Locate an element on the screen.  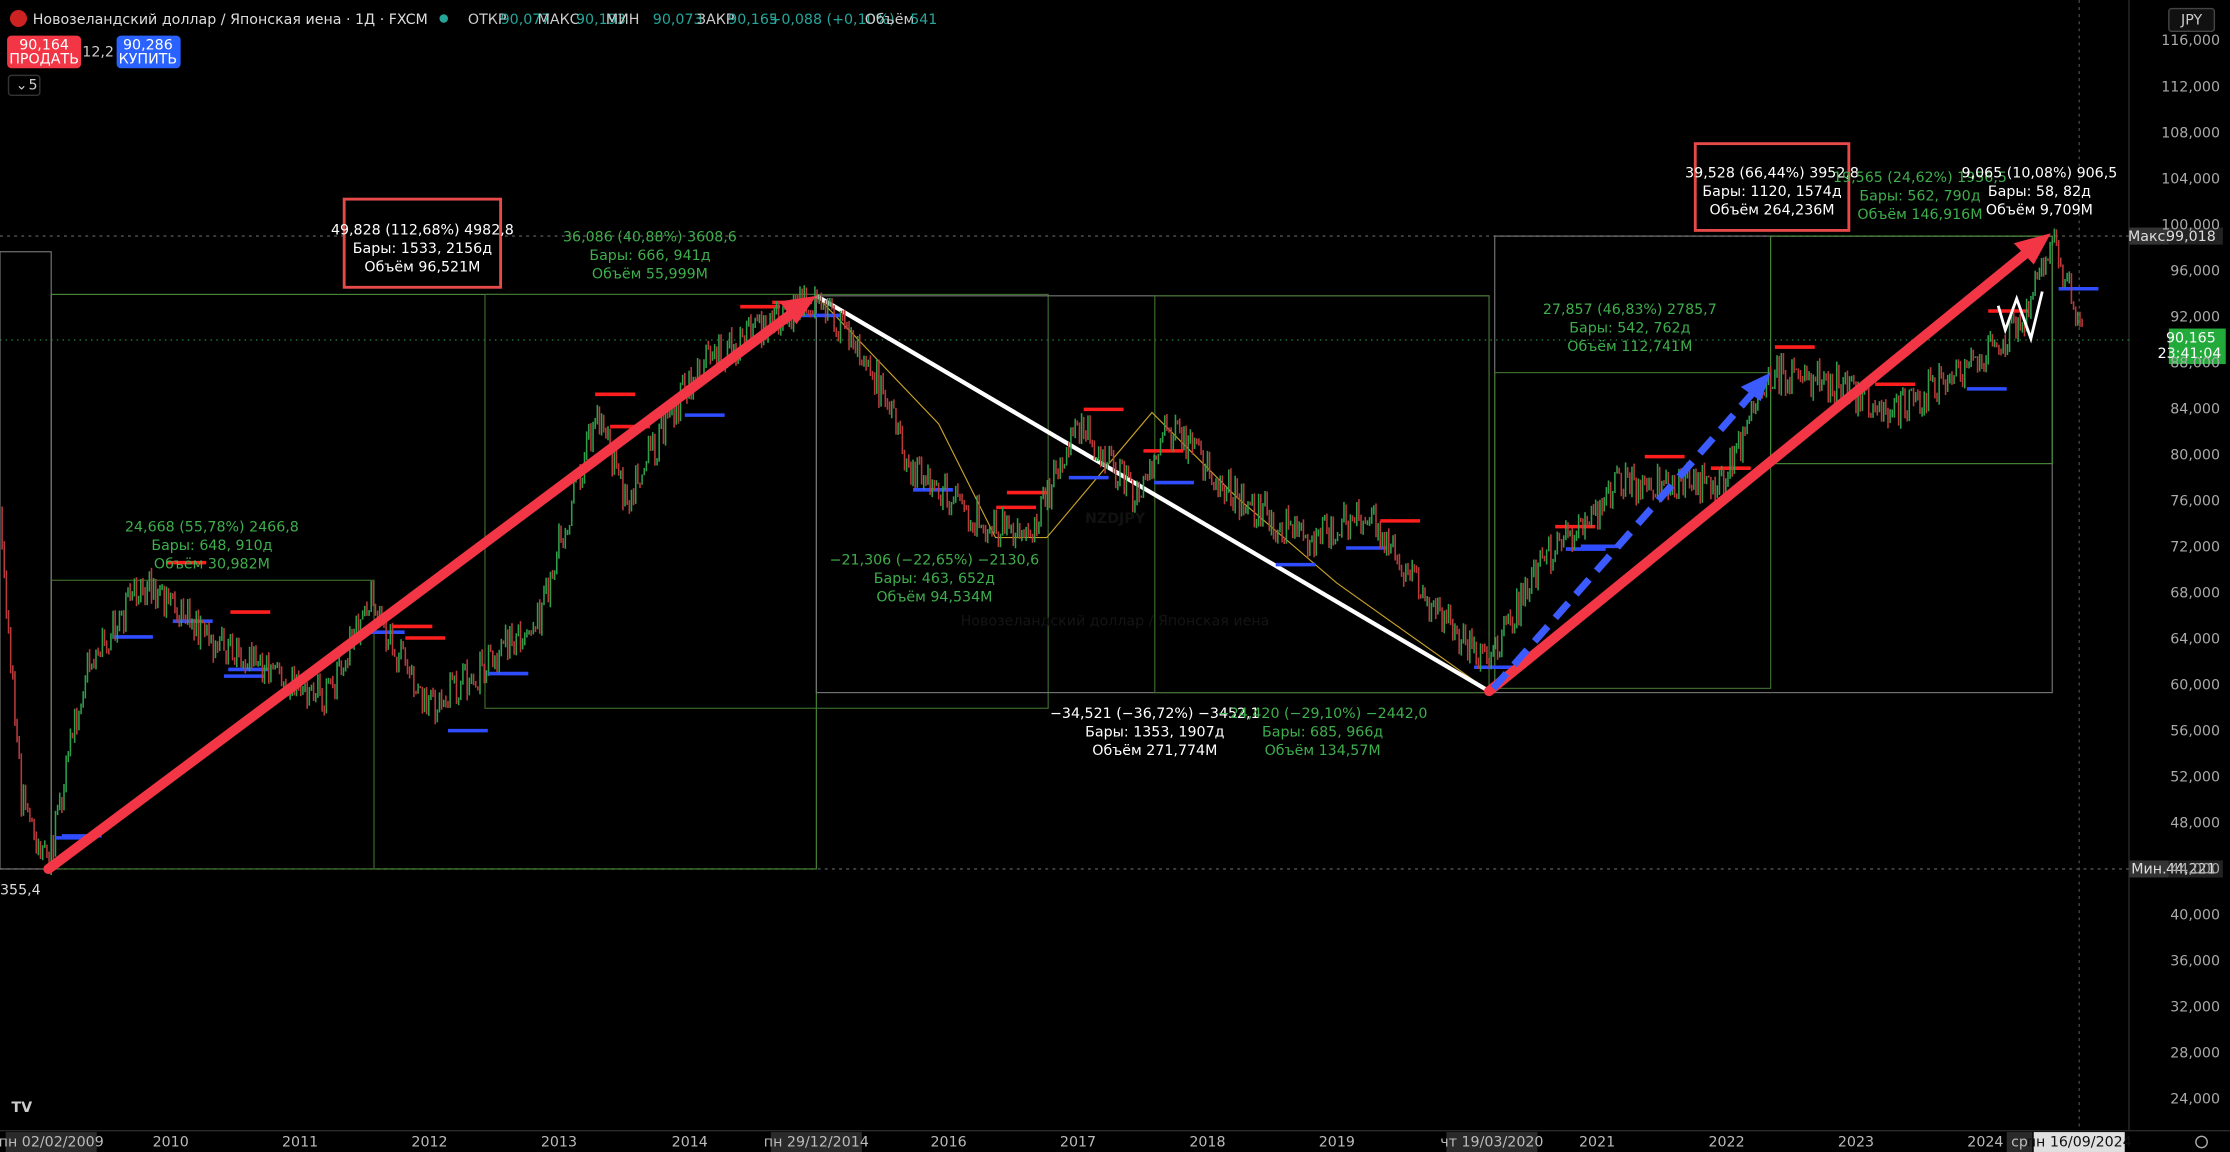
price-tick-label: 32,000 is located at coordinates (2195, 1007).